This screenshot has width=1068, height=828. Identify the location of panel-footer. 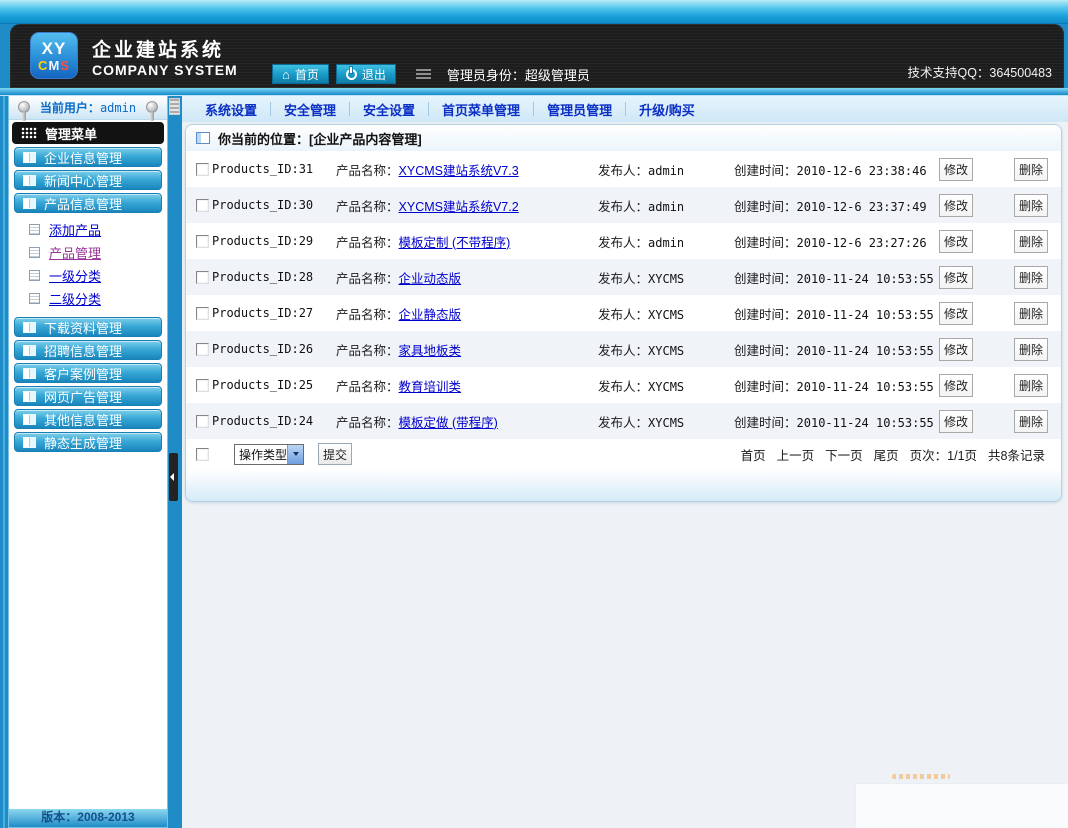
(623, 485).